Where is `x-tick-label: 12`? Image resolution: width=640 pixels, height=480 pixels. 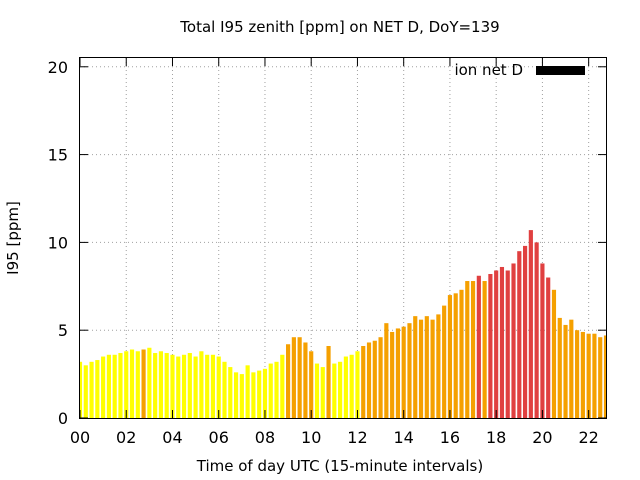 x-tick-label: 12 is located at coordinates (357, 437).